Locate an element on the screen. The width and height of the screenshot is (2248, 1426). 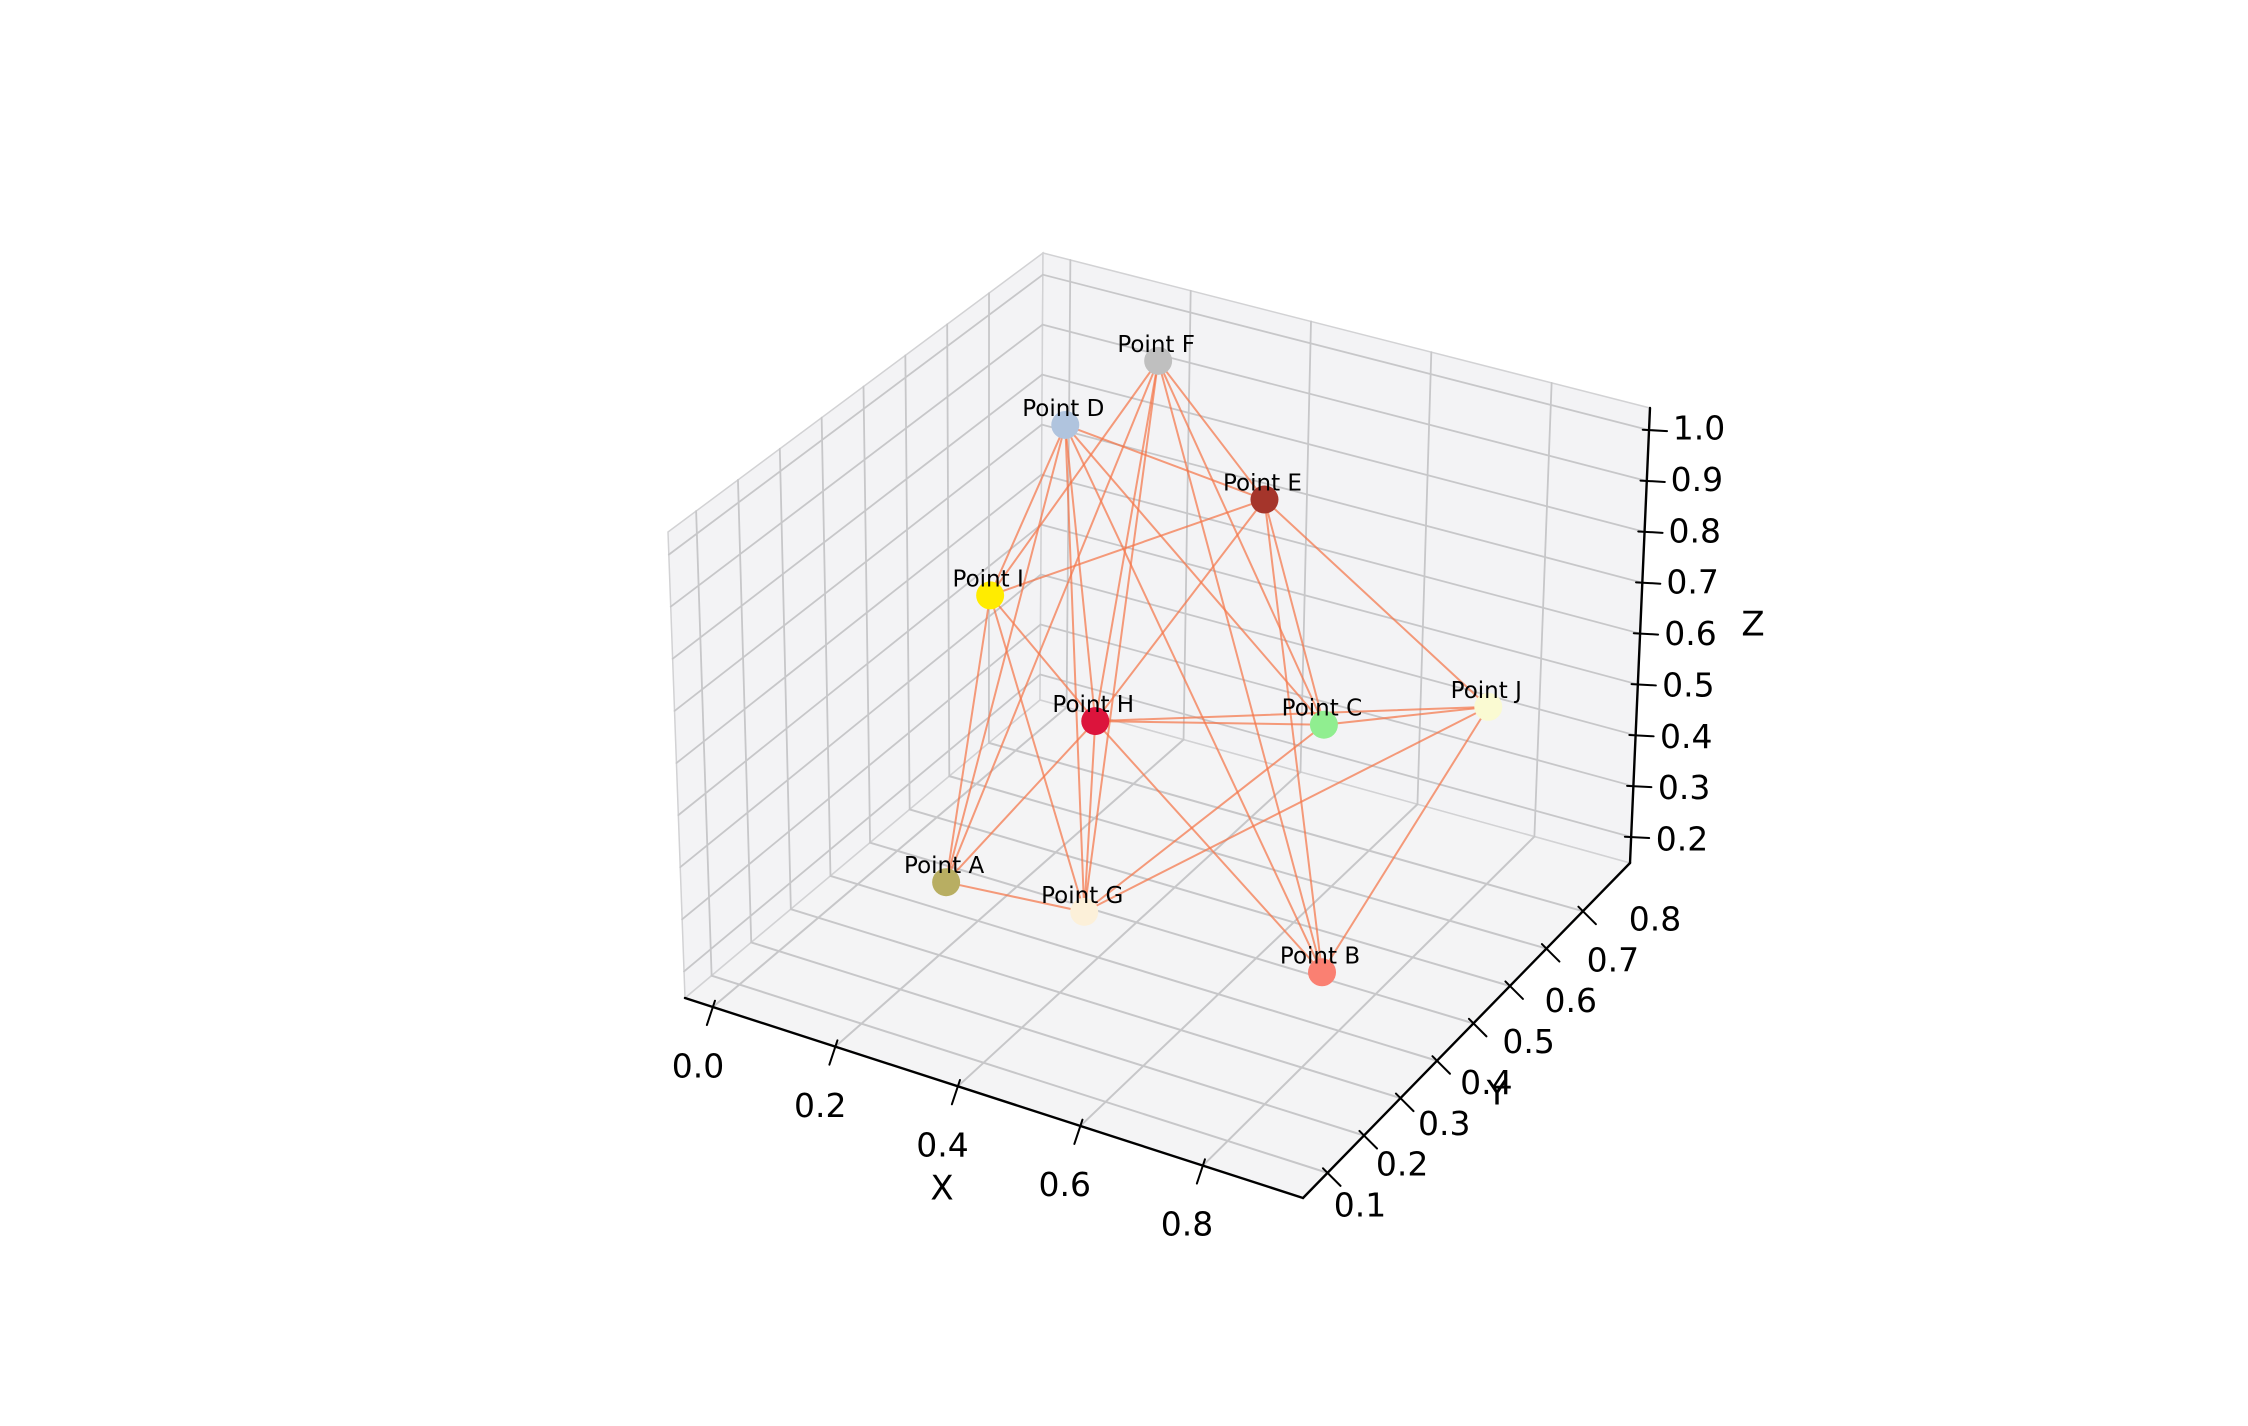
x-axis-tick-label: 0.8 is located at coordinates (1187, 1224).